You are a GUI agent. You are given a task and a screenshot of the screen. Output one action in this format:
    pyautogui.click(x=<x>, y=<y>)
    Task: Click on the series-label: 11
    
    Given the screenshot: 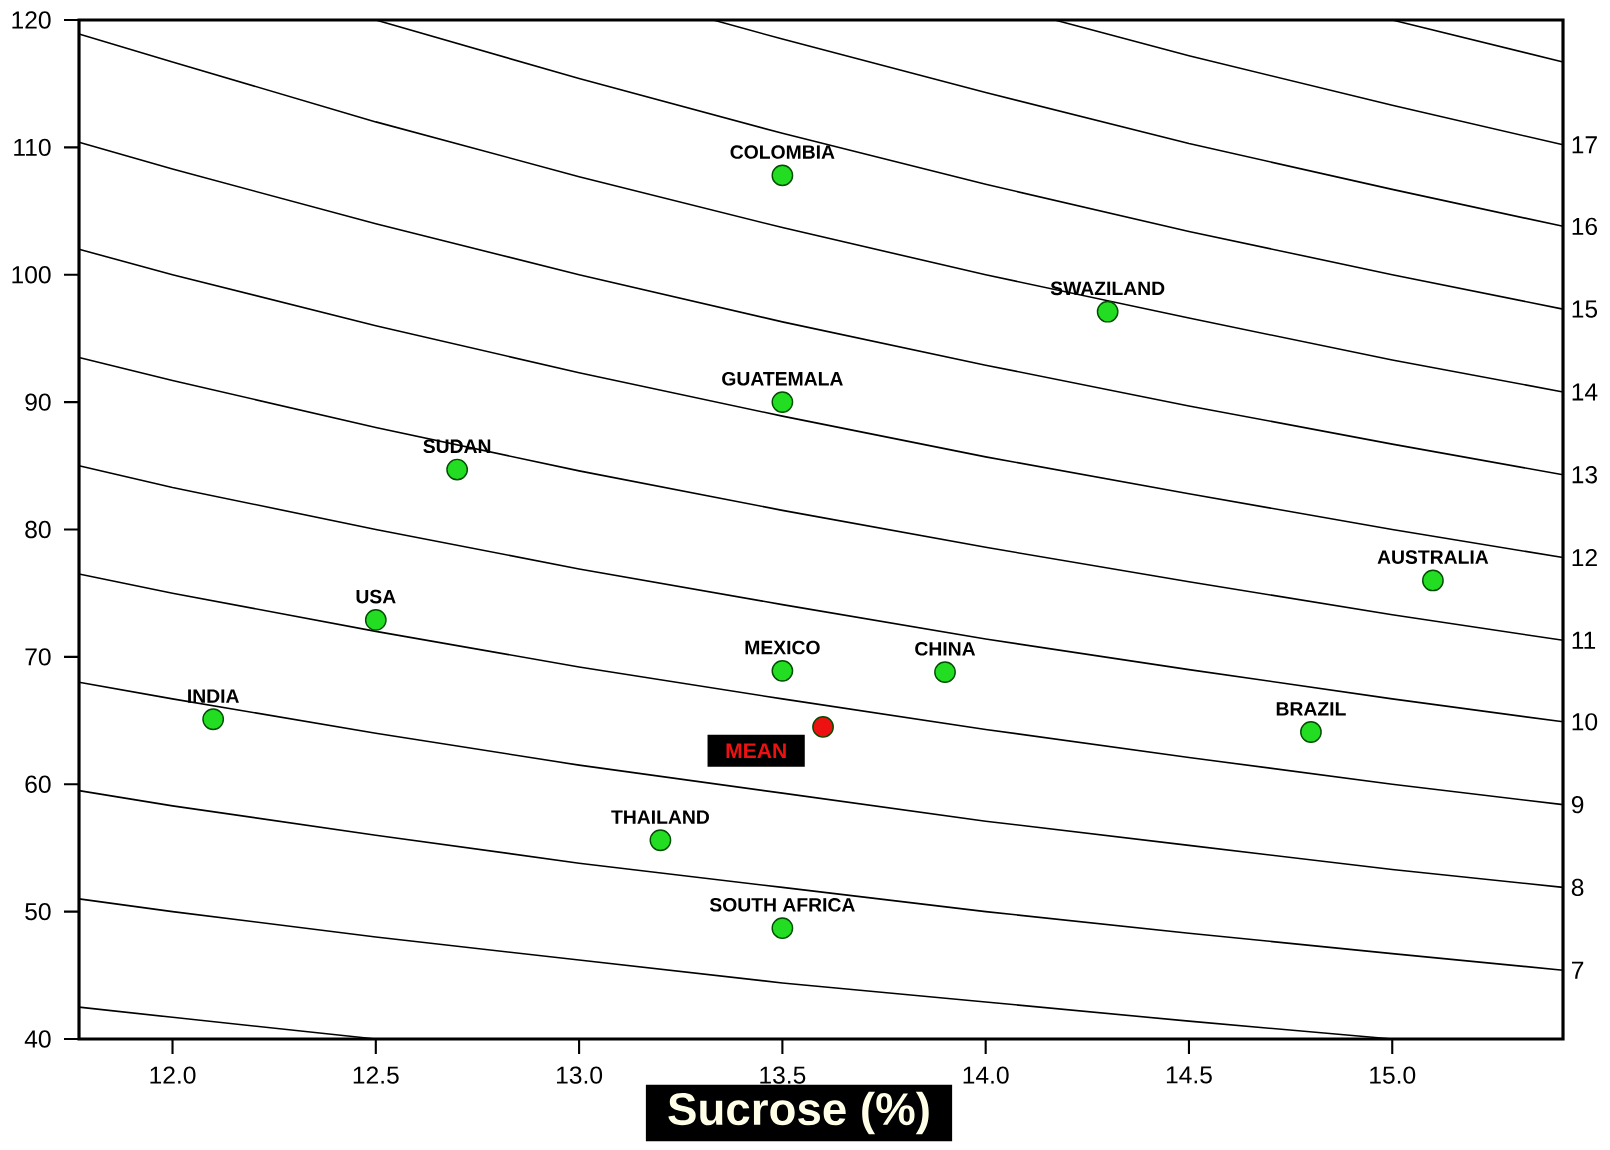 What is the action you would take?
    pyautogui.click(x=1584, y=640)
    